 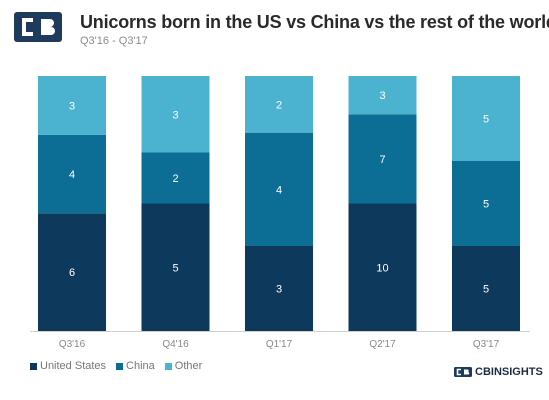 I want to click on x-tick-label: Q1'17, so click(x=279, y=344).